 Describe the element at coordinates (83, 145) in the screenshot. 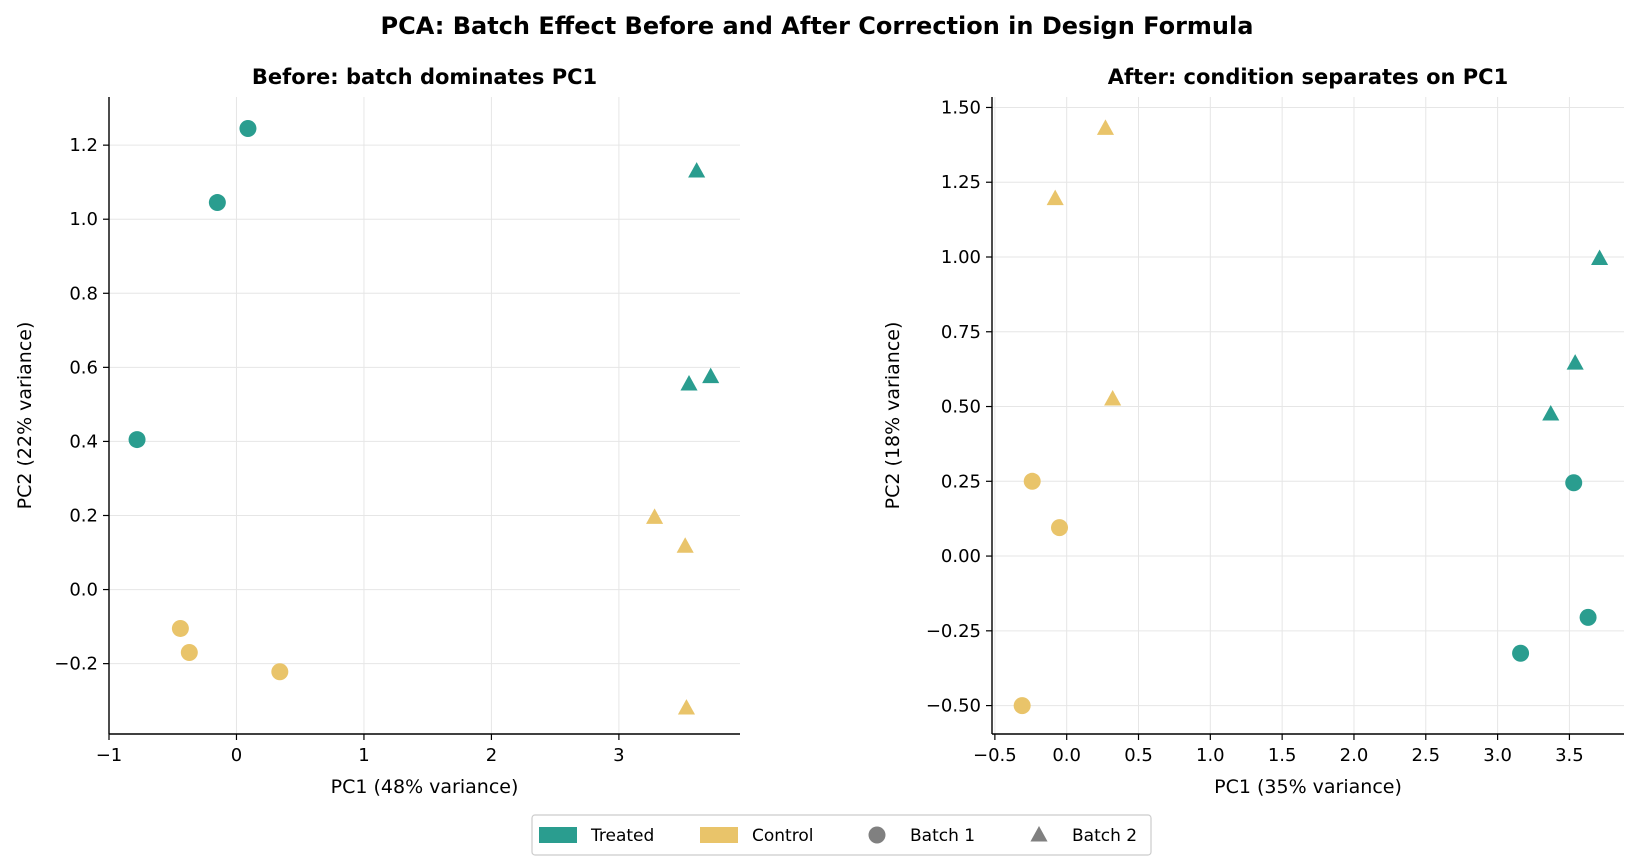

I see `y-tick-label: 1.2` at that location.